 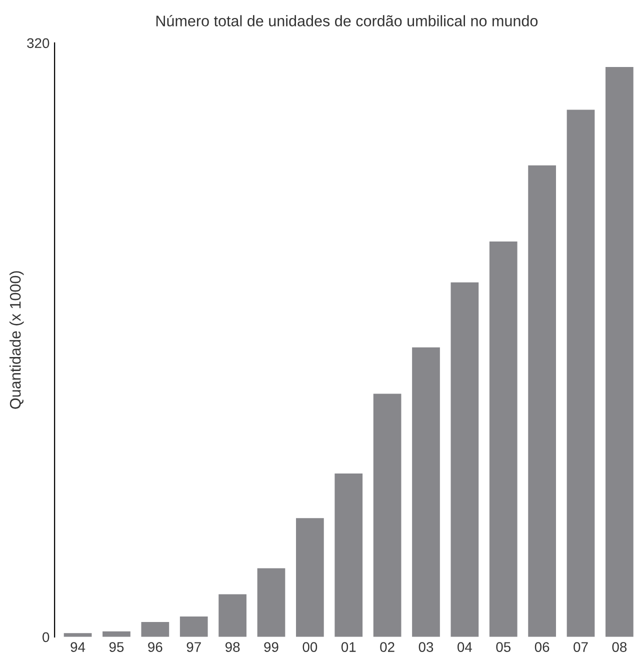 I want to click on x-tick-label: 97, so click(x=193, y=647).